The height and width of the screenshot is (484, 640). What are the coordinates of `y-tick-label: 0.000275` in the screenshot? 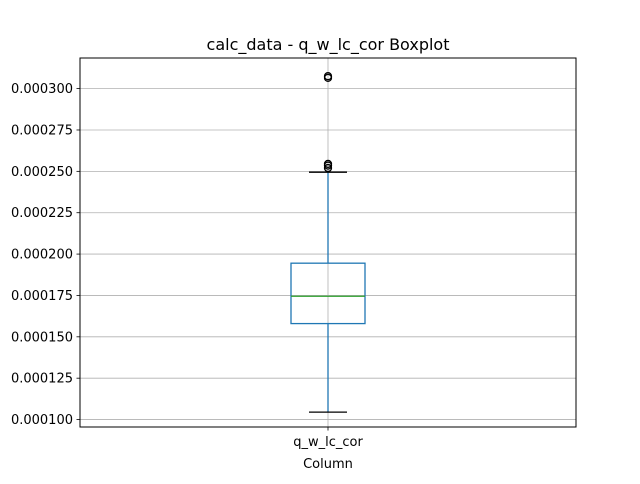 It's located at (42, 130).